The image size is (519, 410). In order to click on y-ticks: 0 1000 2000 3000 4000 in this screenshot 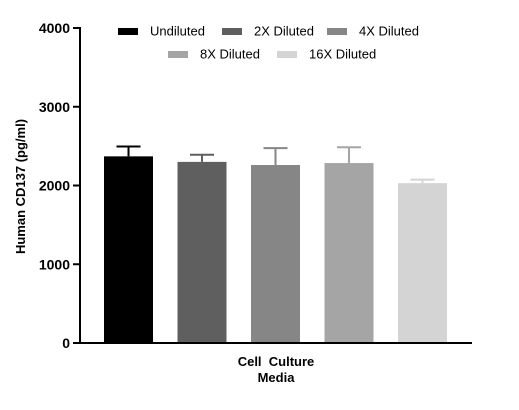, I will do `click(59, 185)`.